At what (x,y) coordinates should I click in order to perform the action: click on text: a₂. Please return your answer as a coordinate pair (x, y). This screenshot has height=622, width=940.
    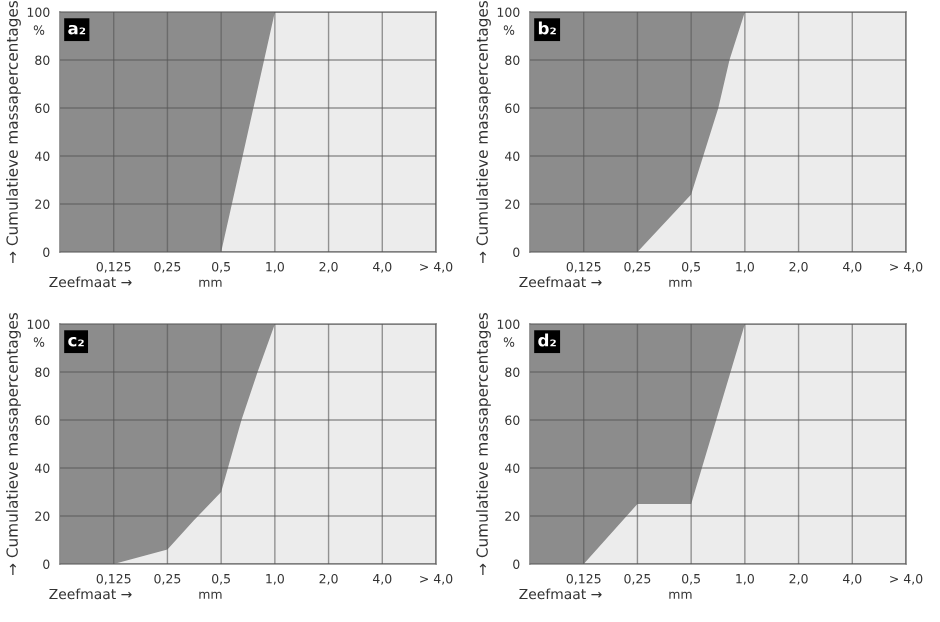
    Looking at the image, I should click on (77, 29).